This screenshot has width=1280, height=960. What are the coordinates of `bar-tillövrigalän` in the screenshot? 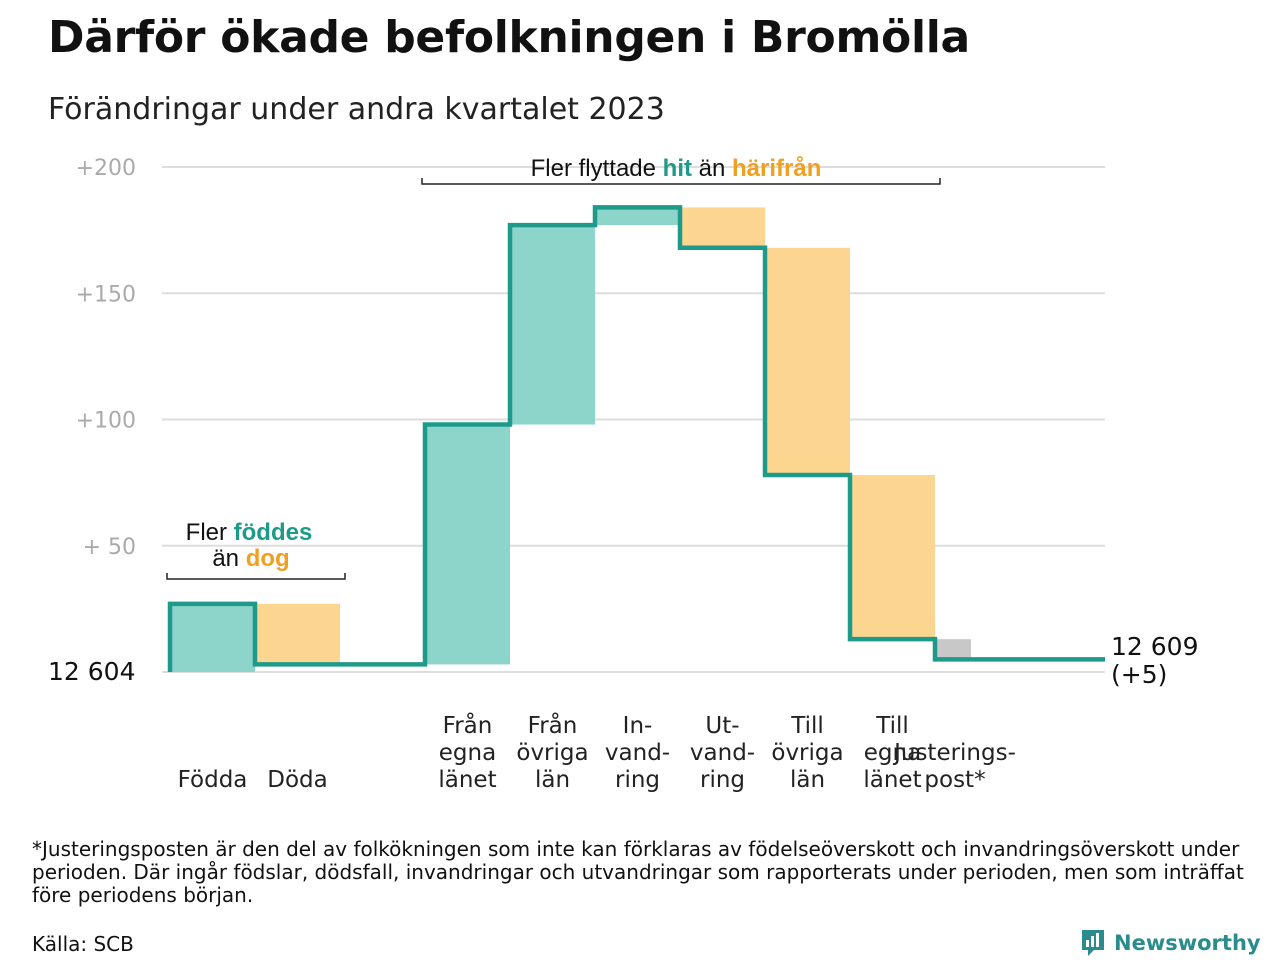 It's located at (807, 361).